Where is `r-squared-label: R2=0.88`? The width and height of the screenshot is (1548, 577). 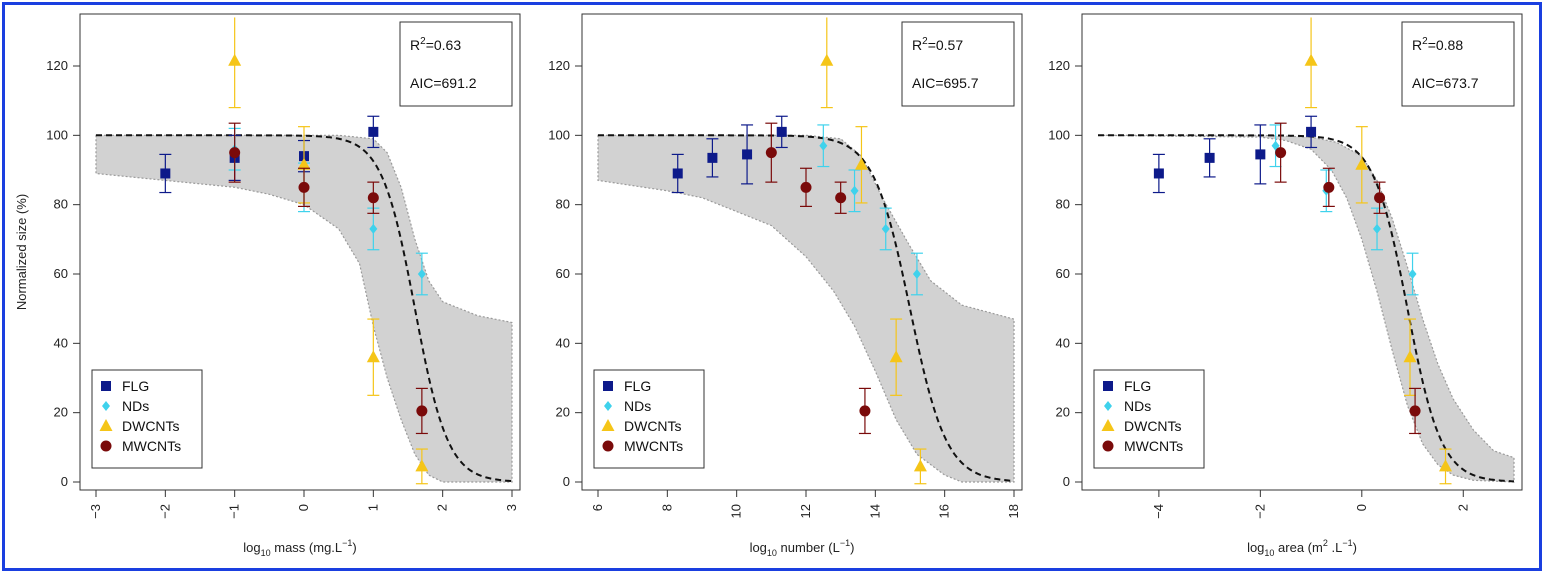 r-squared-label: R2=0.88 is located at coordinates (1437, 44).